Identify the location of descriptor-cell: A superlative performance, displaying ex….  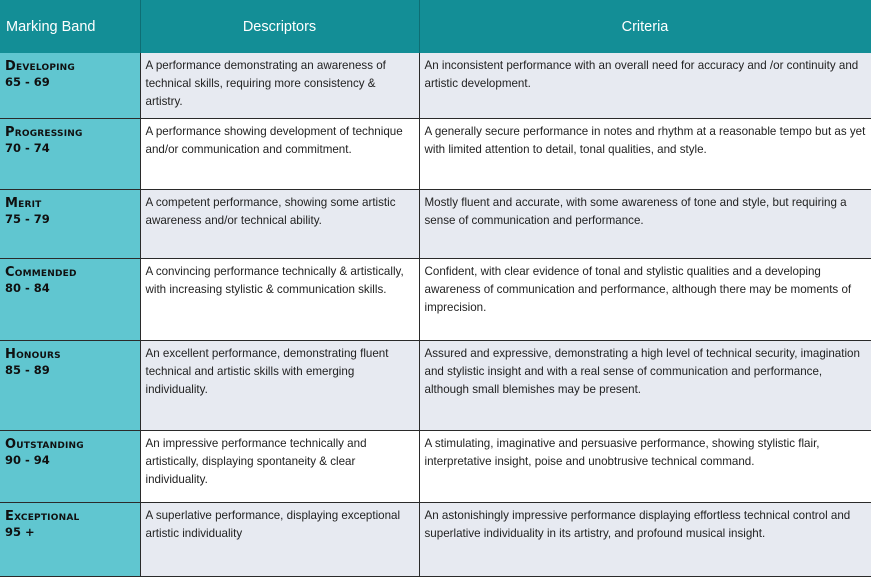
(280, 539).